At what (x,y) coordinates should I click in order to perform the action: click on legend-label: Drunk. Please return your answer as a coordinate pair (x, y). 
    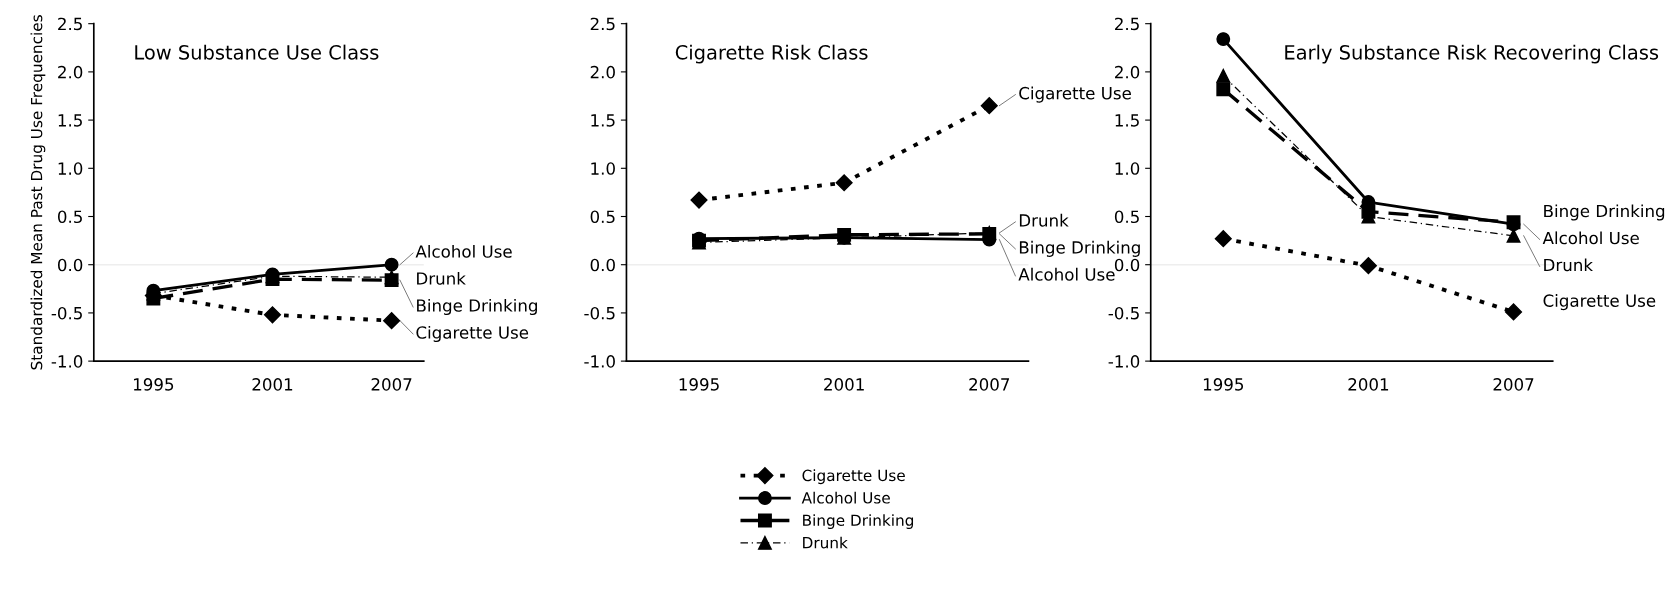
    Looking at the image, I should click on (825, 542).